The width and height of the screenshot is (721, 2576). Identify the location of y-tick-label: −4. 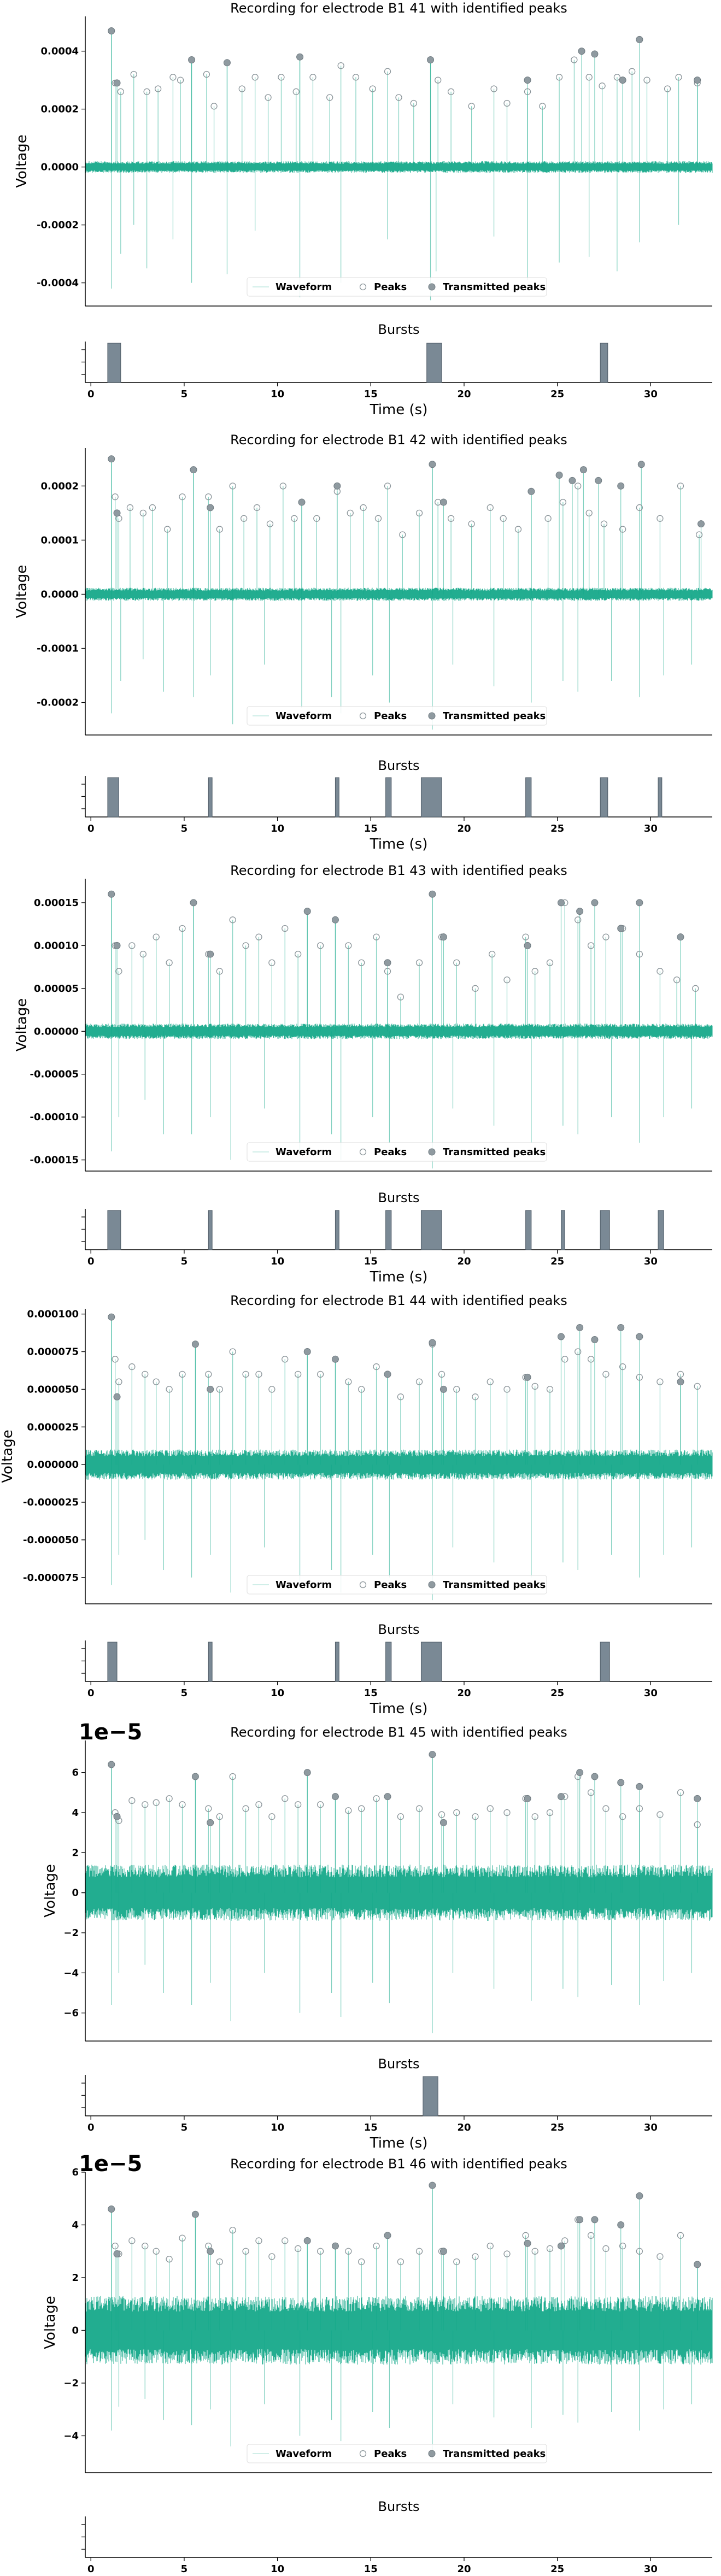
(71, 2436).